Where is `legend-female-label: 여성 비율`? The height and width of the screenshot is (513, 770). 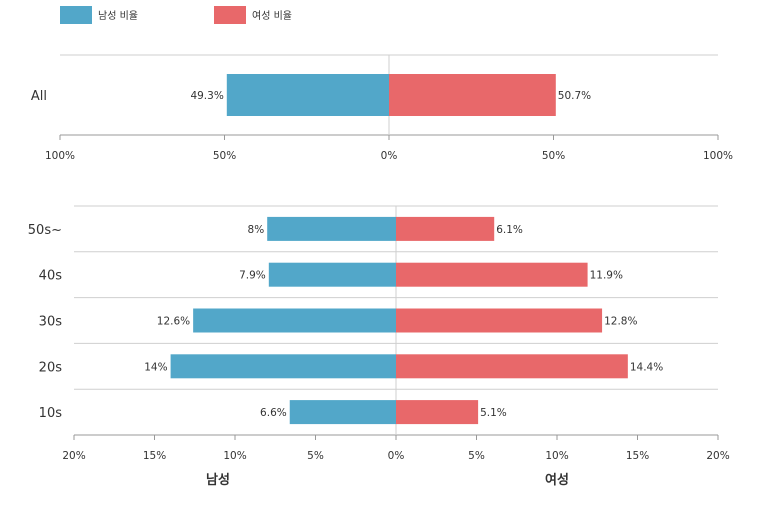 legend-female-label: 여성 비율 is located at coordinates (272, 16).